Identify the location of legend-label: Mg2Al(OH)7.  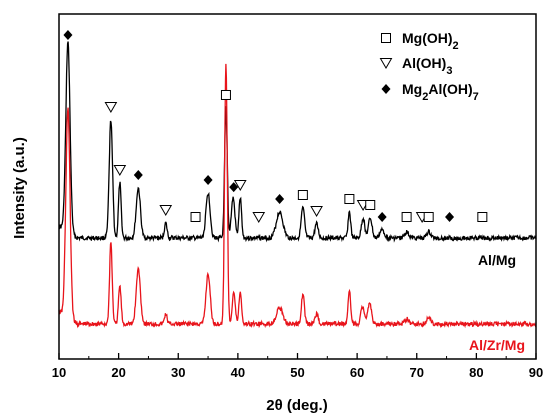
(440, 92).